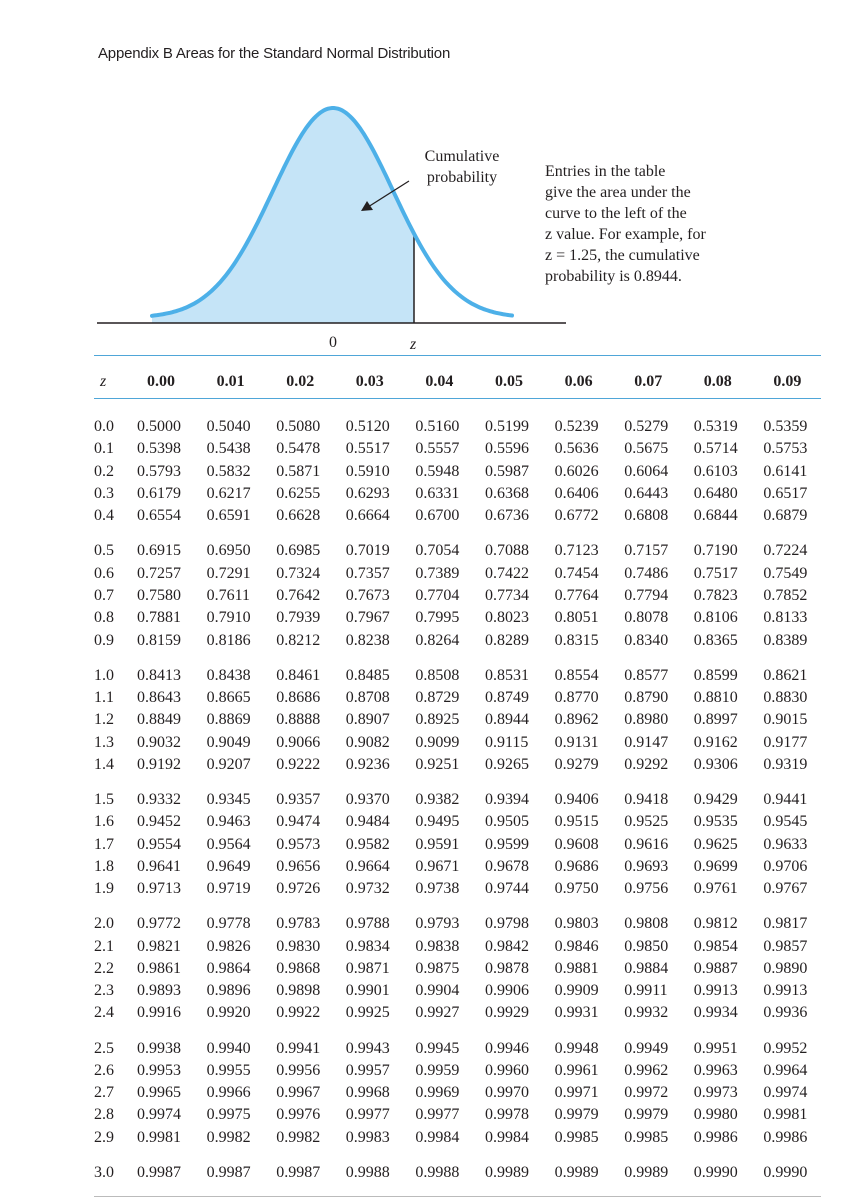  What do you see at coordinates (228, 697) in the screenshot?
I see `table-cell: 0.8665` at bounding box center [228, 697].